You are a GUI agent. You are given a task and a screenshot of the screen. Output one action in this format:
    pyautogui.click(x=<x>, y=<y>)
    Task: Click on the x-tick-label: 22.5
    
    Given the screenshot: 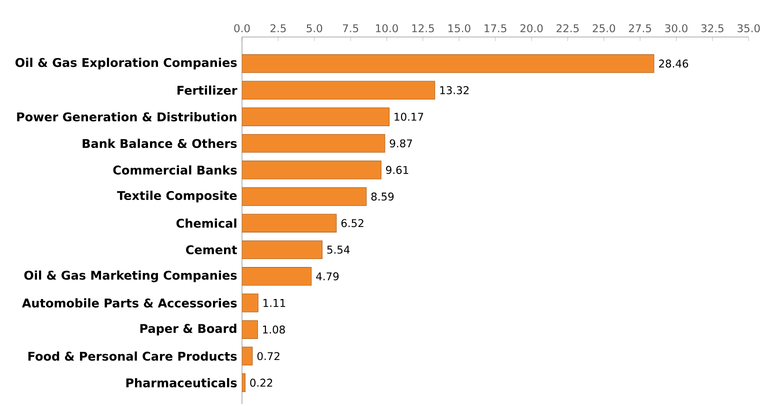 What is the action you would take?
    pyautogui.click(x=567, y=28)
    